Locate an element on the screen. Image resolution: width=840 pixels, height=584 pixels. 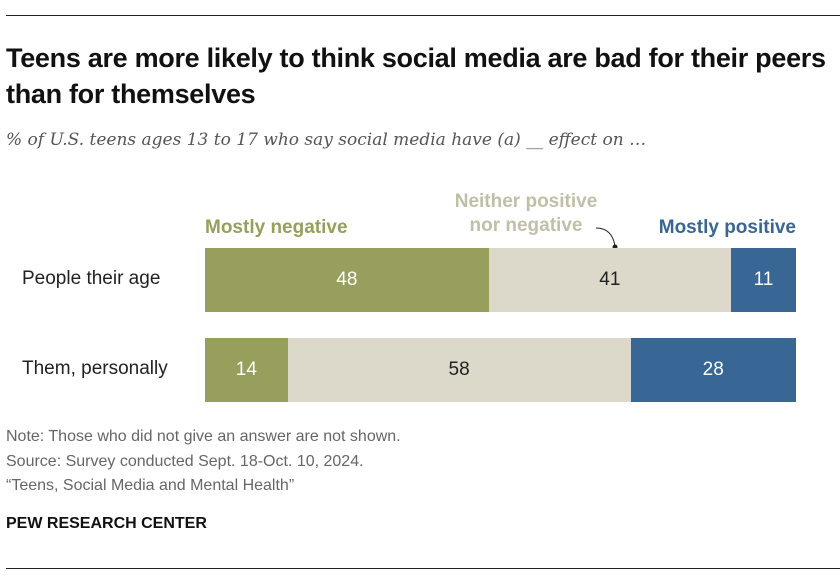
report-title: “Teens, Social Media and Mental Health” is located at coordinates (150, 485).